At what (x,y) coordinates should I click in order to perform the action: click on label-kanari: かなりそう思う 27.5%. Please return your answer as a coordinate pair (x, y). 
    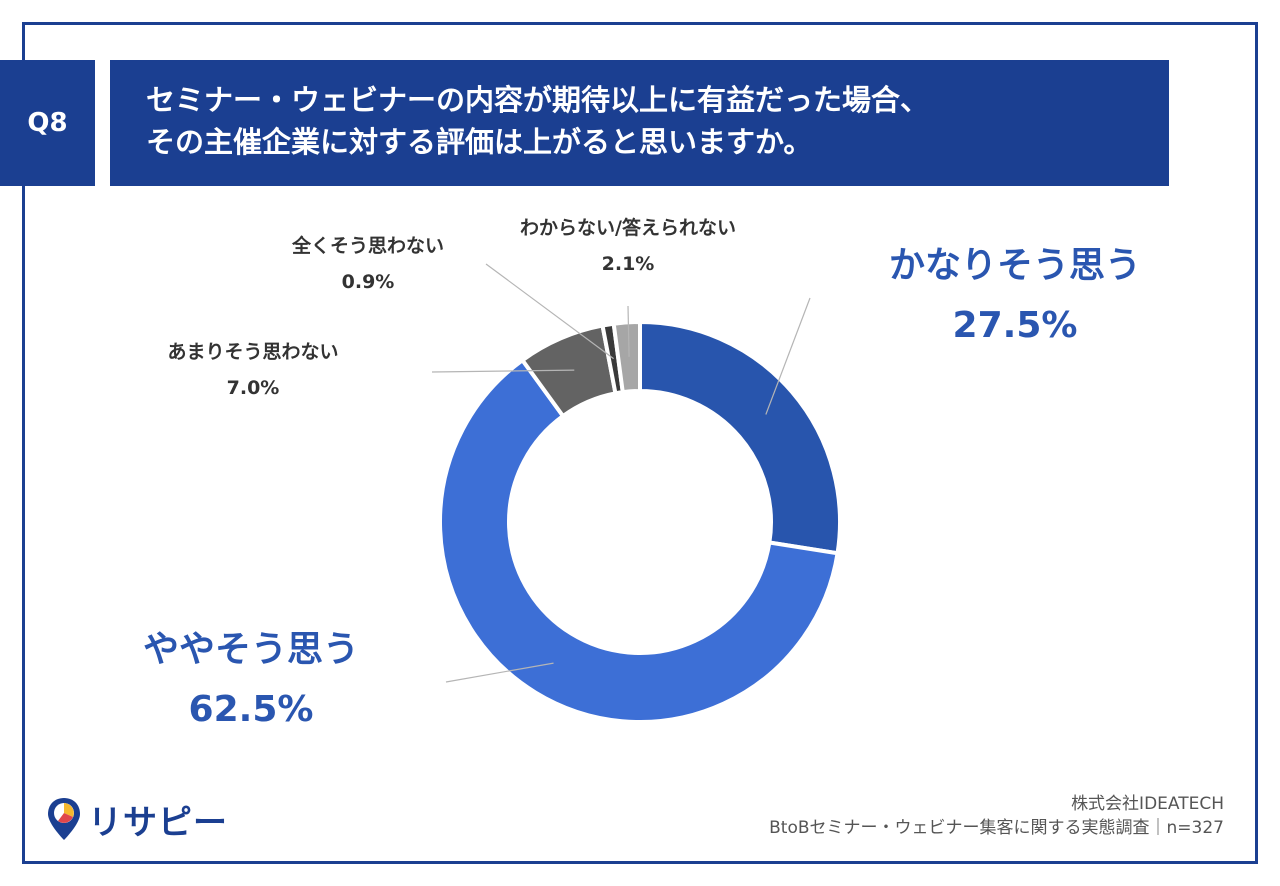
    Looking at the image, I should click on (1015, 296).